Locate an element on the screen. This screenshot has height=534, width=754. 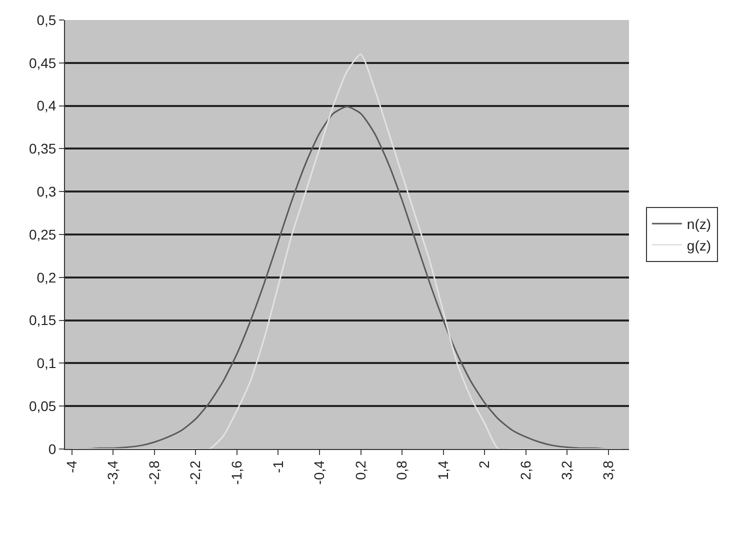
y-tick-label: 0,3 is located at coordinates (46, 192).